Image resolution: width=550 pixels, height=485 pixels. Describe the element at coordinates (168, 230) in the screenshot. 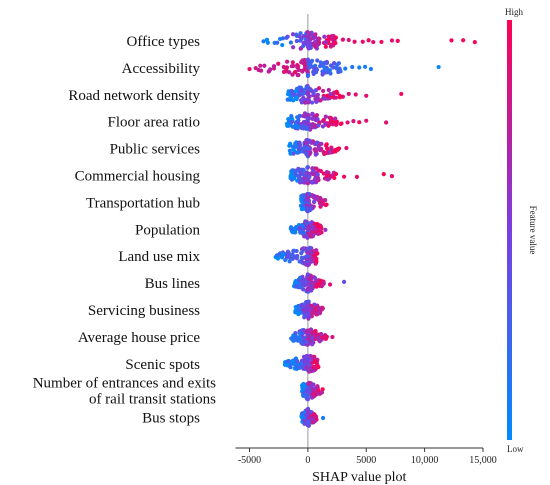

I see `feature-label: Population` at that location.